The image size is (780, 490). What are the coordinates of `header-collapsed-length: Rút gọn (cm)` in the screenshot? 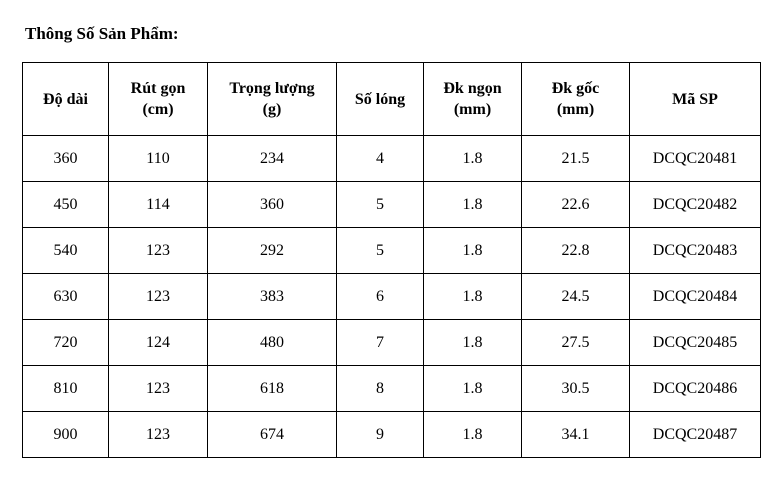 It's located at (158, 99).